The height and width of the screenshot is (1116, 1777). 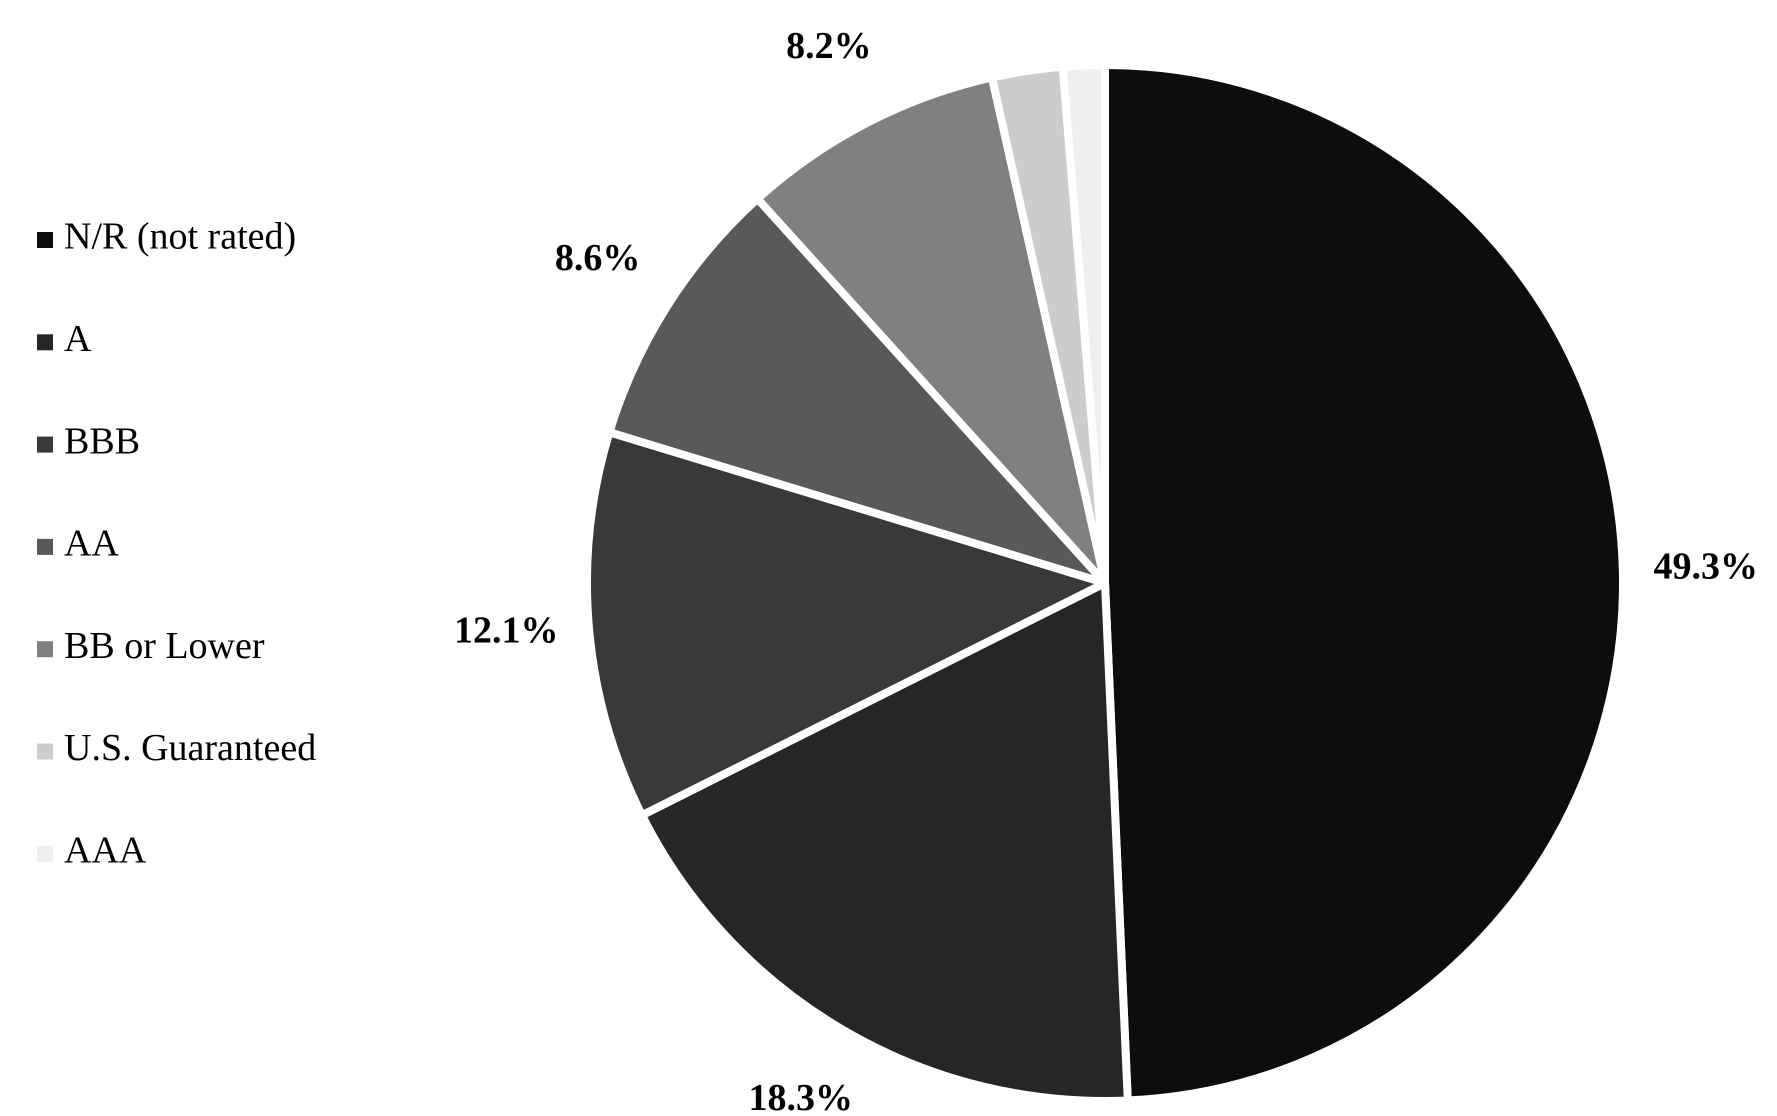 I want to click on legend-label: AA, so click(x=91, y=544).